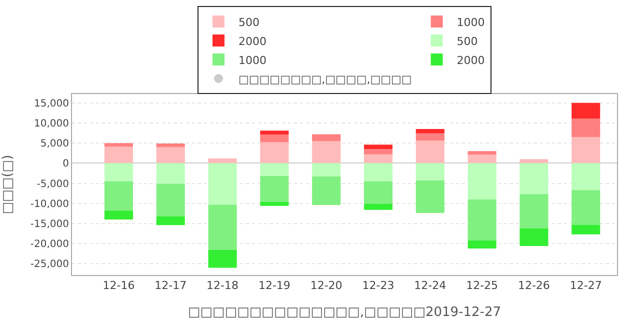  What do you see at coordinates (118, 285) in the screenshot?
I see `x-tick-label: 12-16` at bounding box center [118, 285].